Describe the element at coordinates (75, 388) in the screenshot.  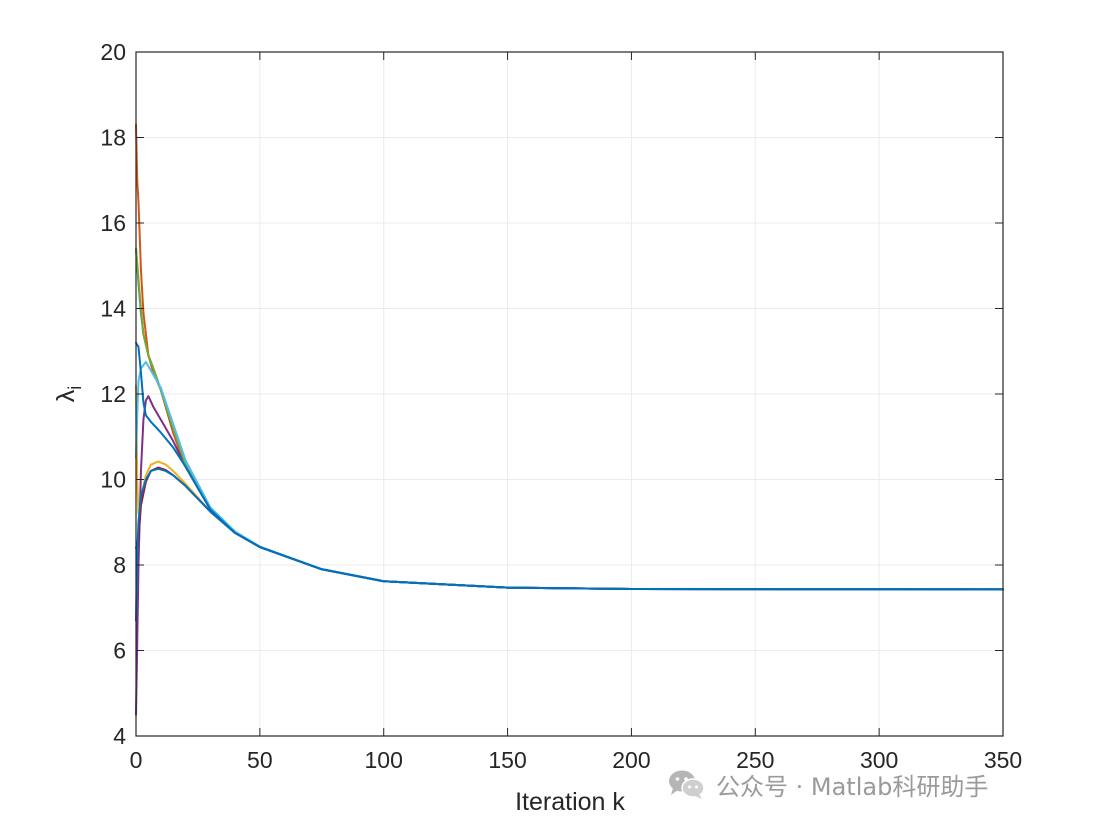
I see `y-axis-label-subscript: i` at that location.